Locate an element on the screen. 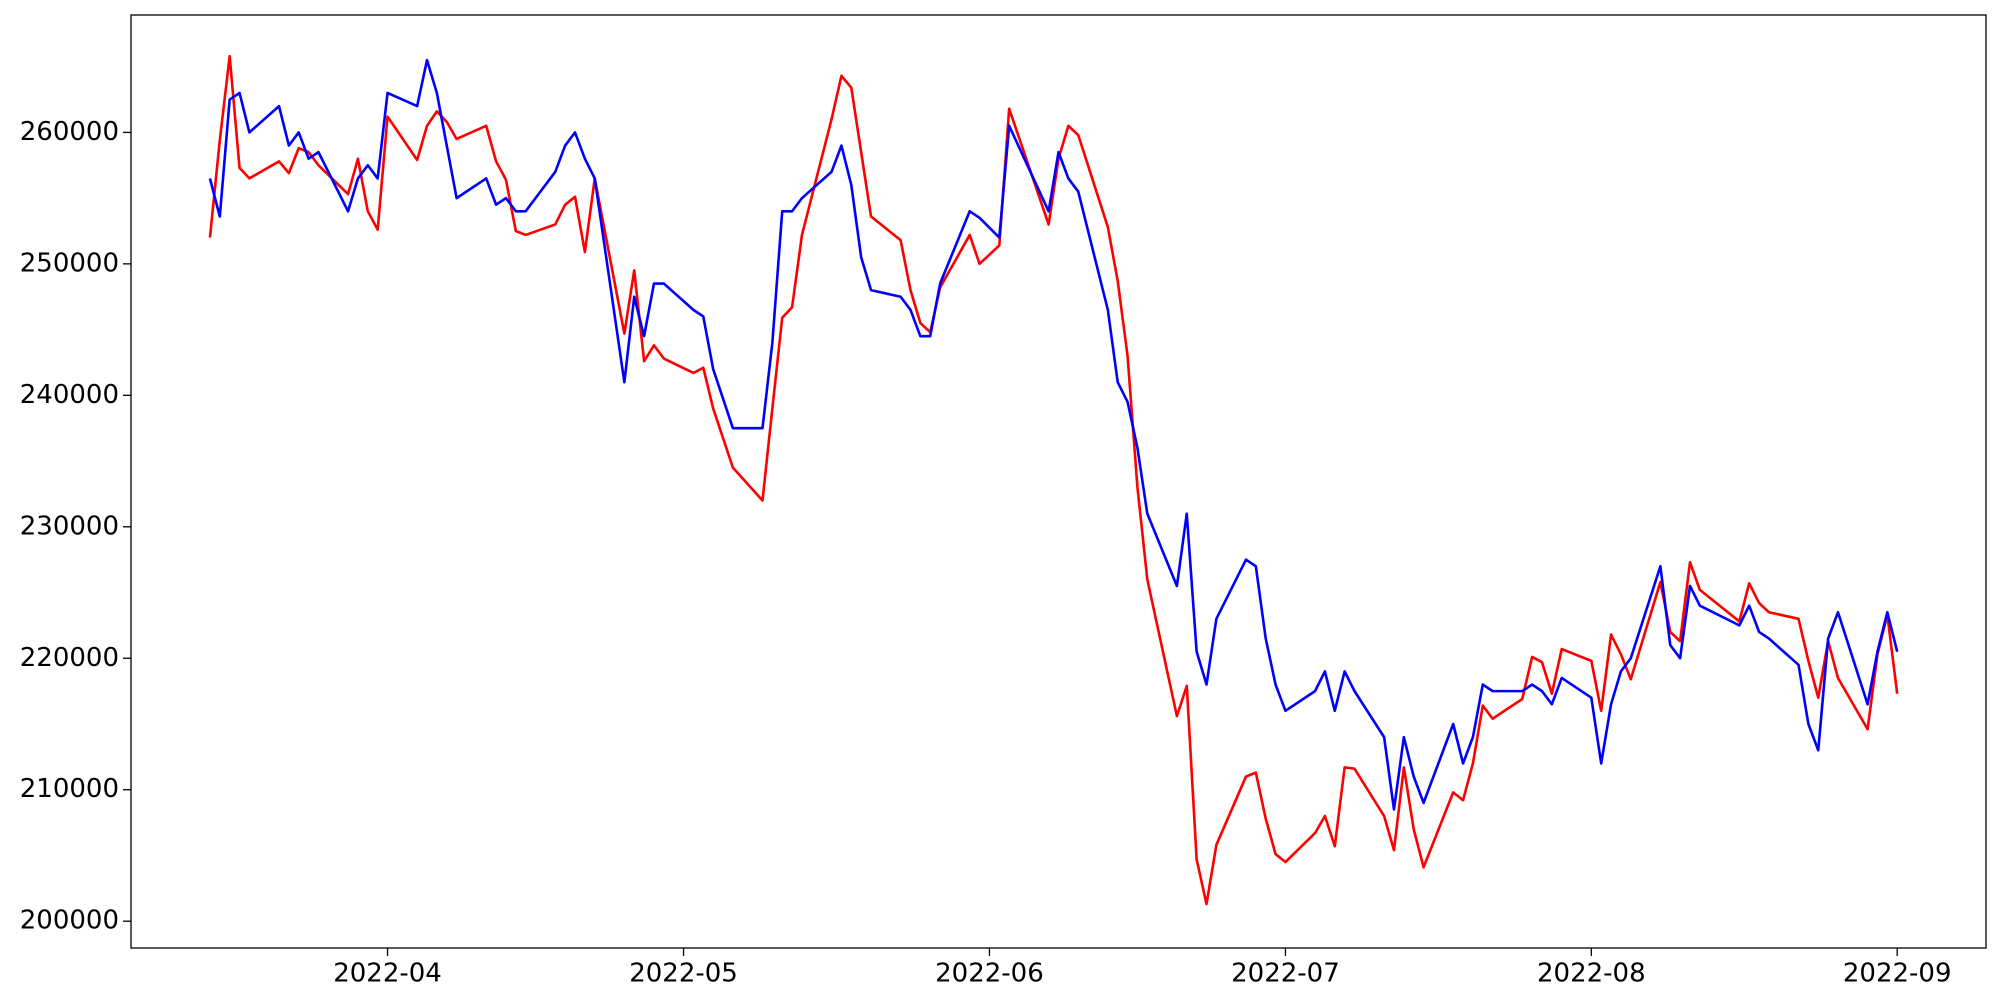 Image resolution: width=2000 pixels, height=1000 pixels. y-tick-label: 230000 is located at coordinates (69, 526).